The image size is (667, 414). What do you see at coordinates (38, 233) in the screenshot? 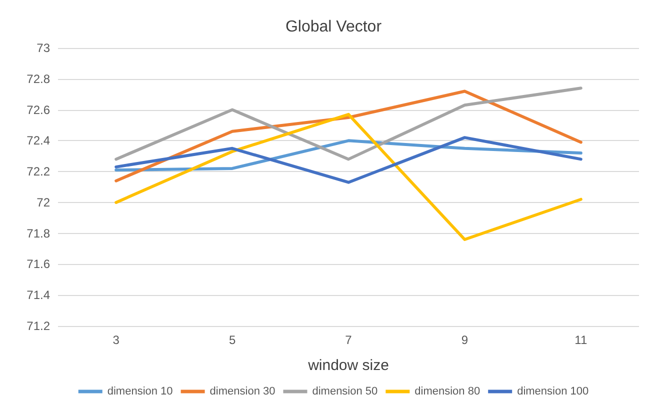
I see `y-tick-label: 71.8` at bounding box center [38, 233].